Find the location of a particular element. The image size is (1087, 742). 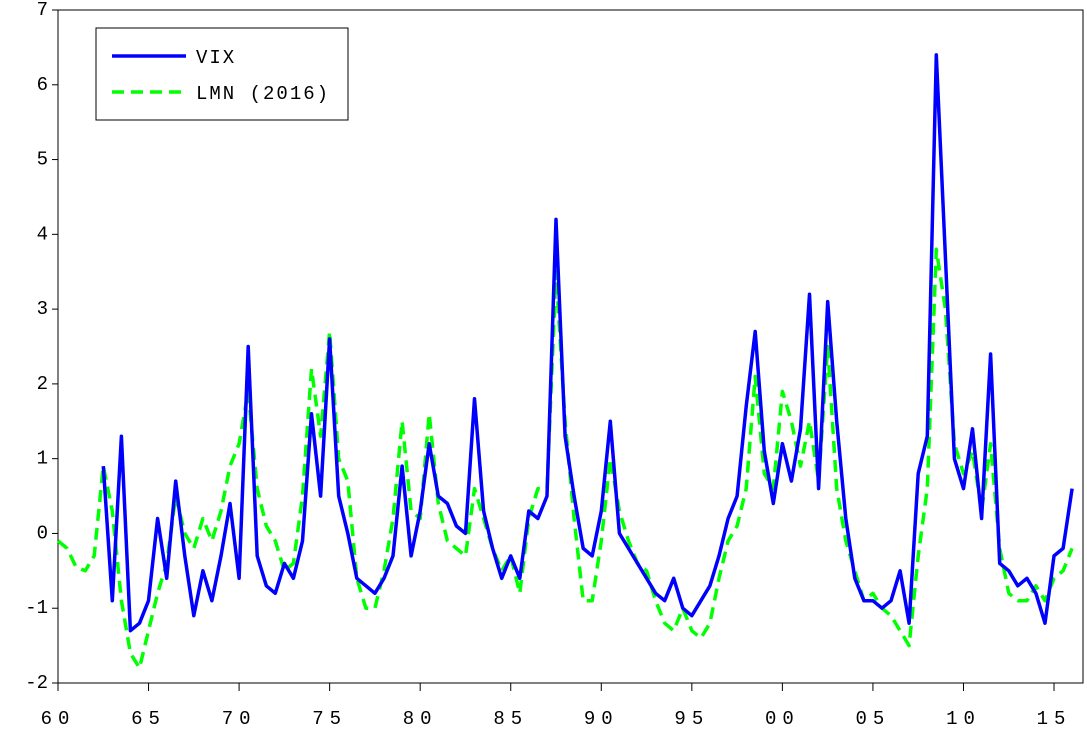

x-tick-label: 70 is located at coordinates (239, 719).